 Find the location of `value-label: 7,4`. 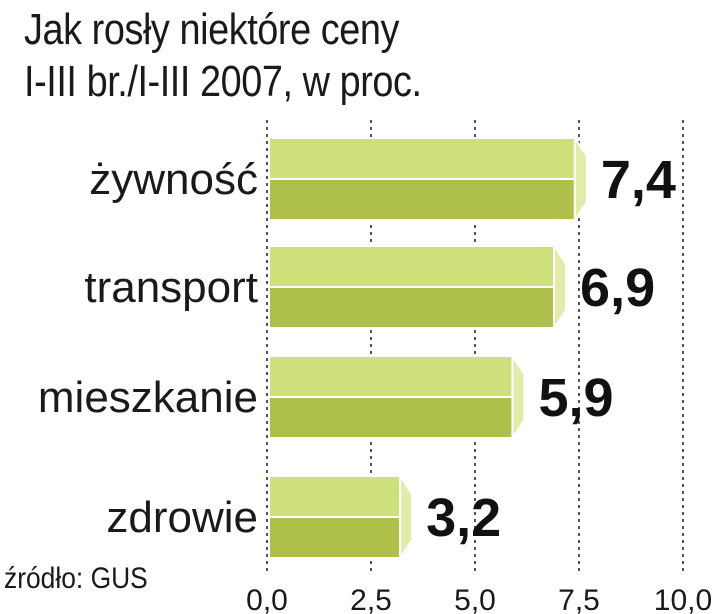

value-label: 7,4 is located at coordinates (638, 180).